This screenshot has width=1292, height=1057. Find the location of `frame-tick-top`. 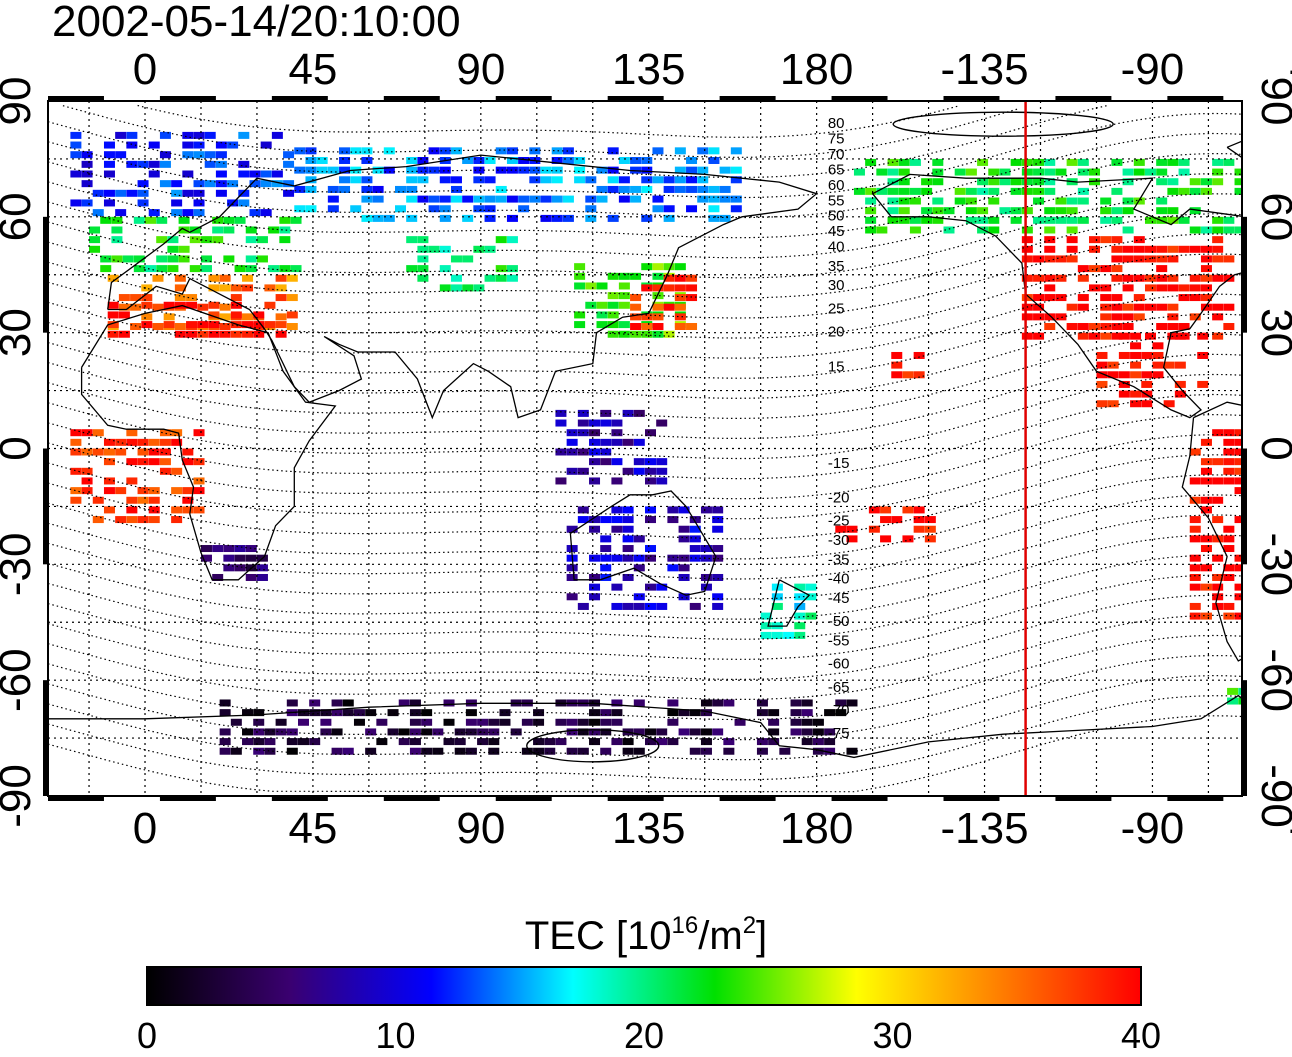

frame-tick-top is located at coordinates (299, 98).